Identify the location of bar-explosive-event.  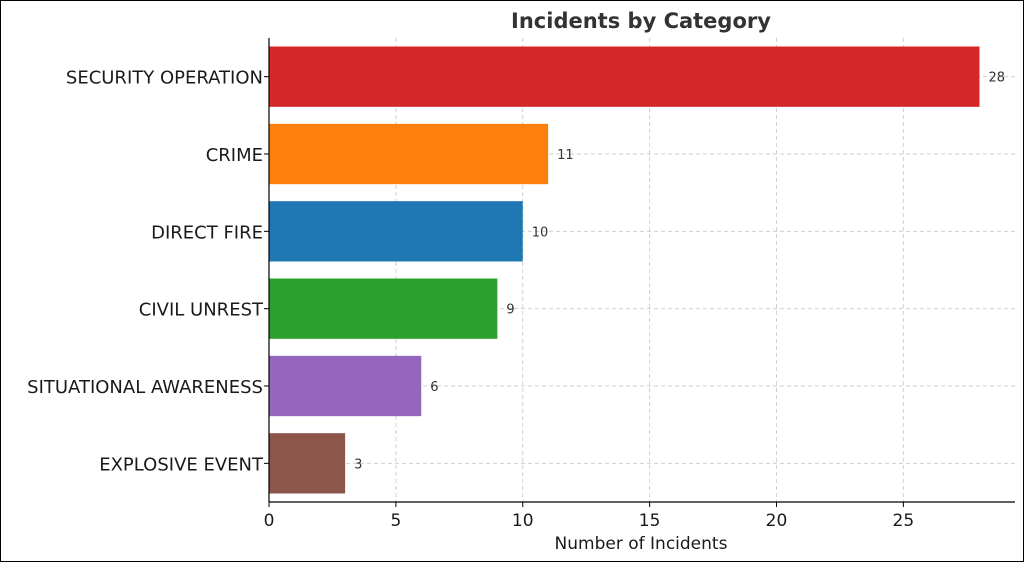
(307, 463).